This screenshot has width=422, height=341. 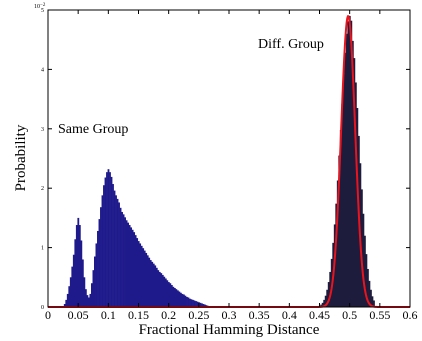 I want to click on x-tick-label: 0.15, so click(x=138, y=315).